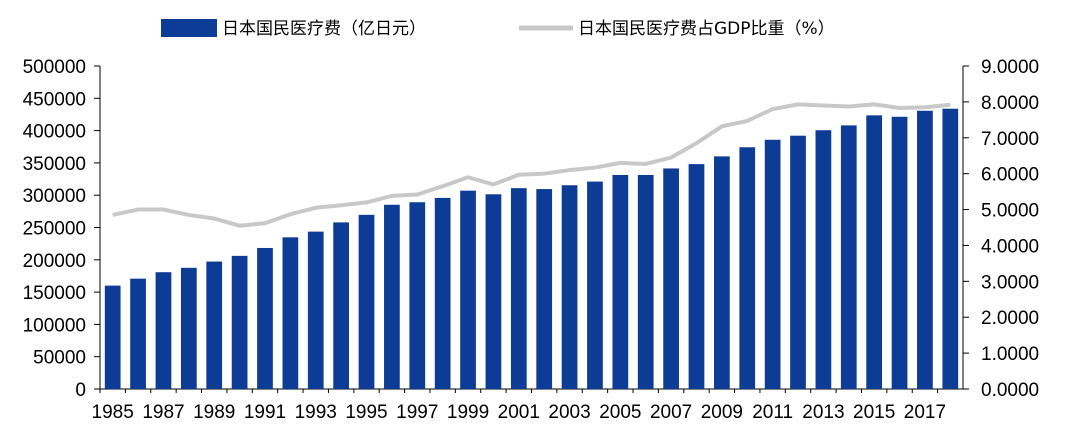  What do you see at coordinates (316, 412) in the screenshot?
I see `x-tick-label: 1993` at bounding box center [316, 412].